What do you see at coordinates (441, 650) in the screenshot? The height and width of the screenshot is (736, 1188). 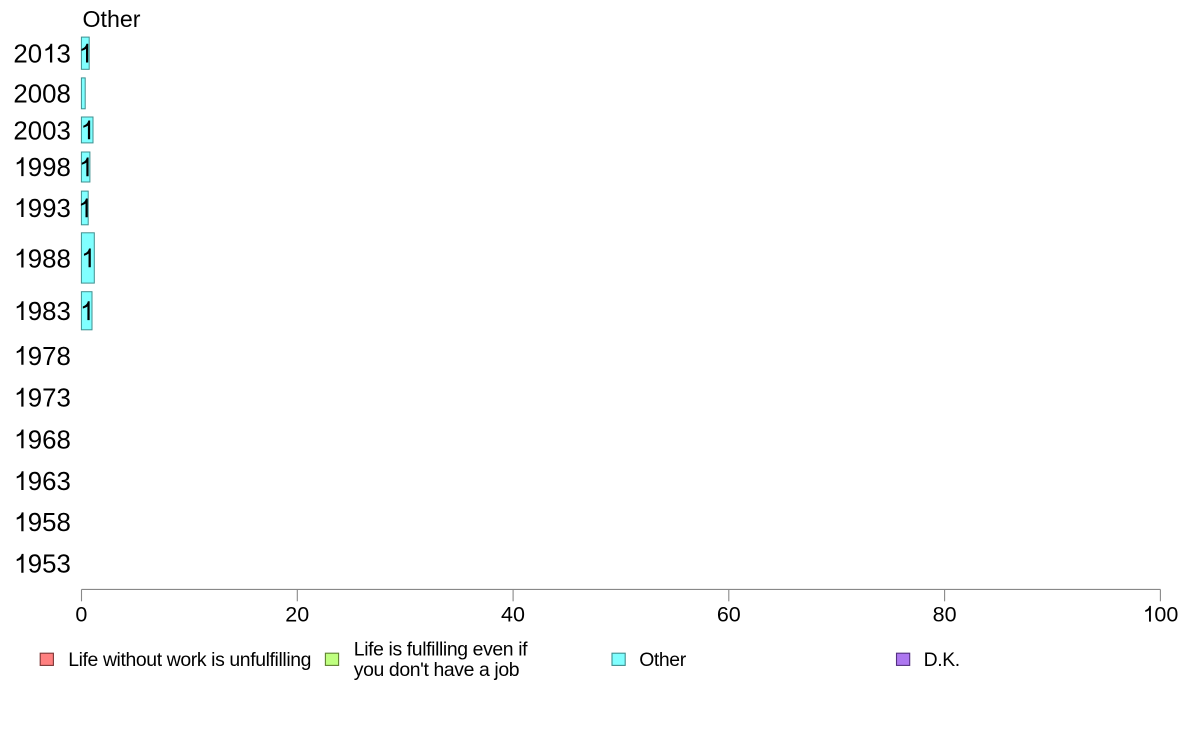 I see `svg-text: Life is fulfilling even if` at bounding box center [441, 650].